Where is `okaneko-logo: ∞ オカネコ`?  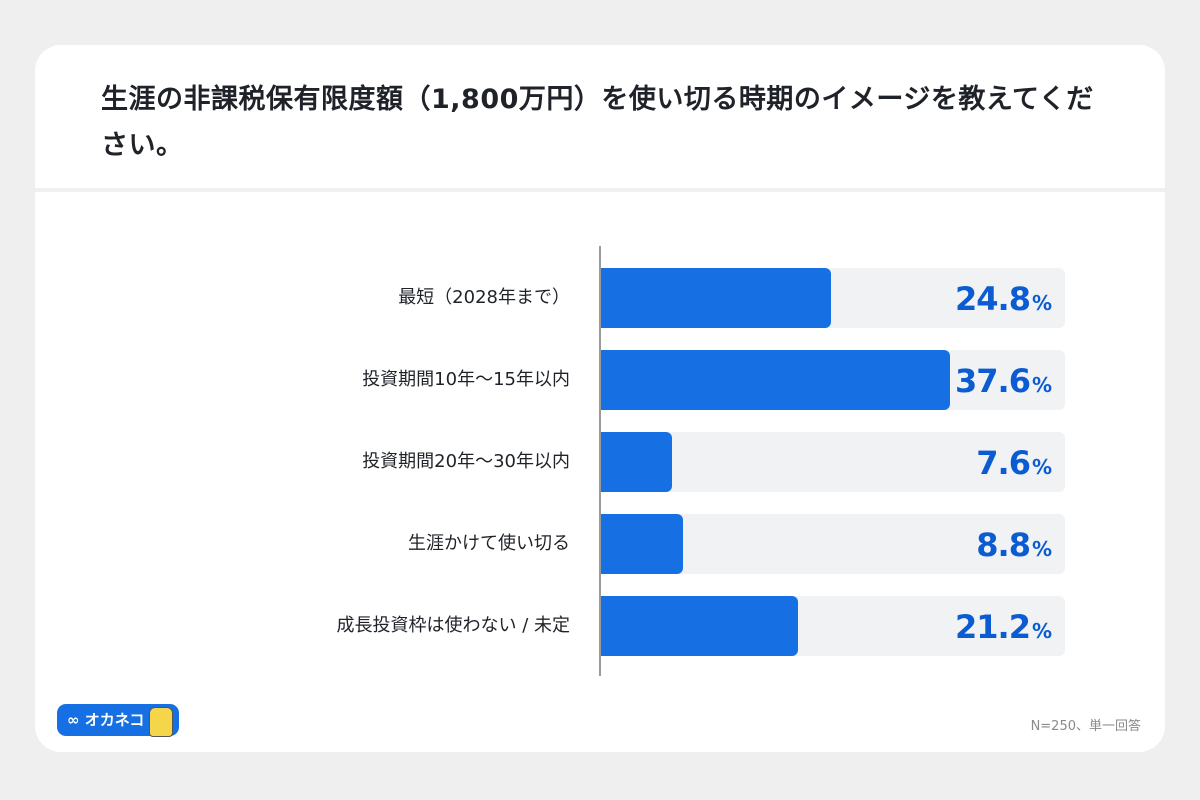
okaneko-logo: ∞ オカネコ is located at coordinates (118, 720).